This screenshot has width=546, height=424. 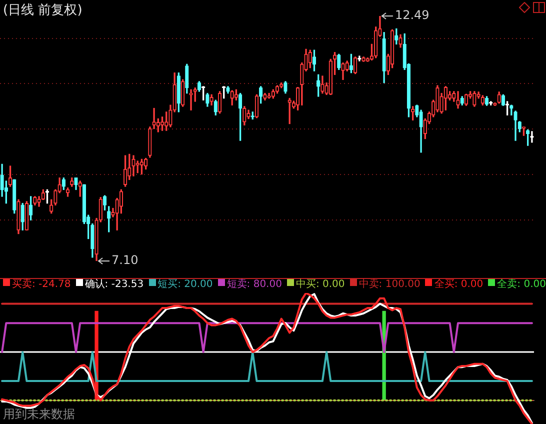 I want to click on legend-label: 全卖: 0.00, so click(x=521, y=284).